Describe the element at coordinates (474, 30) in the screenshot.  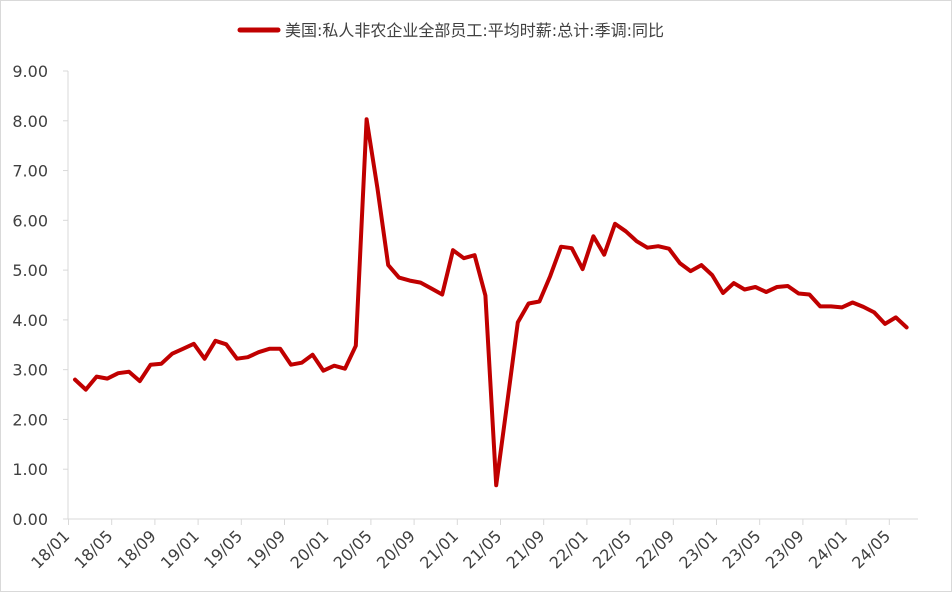
I see `legend-label: 美国:私人非农企业全部员工:平均时薪:总计:季调:同比` at that location.